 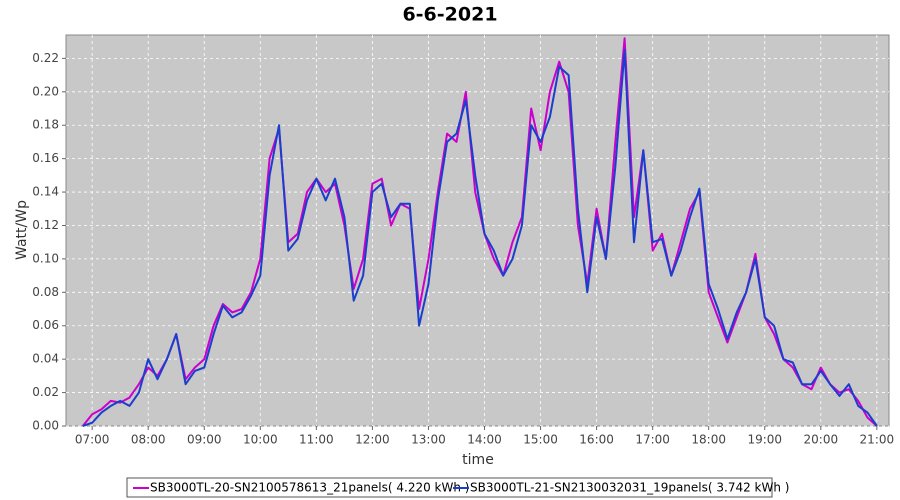 What do you see at coordinates (148, 440) in the screenshot?
I see `x-tick-label: 08:00` at bounding box center [148, 440].